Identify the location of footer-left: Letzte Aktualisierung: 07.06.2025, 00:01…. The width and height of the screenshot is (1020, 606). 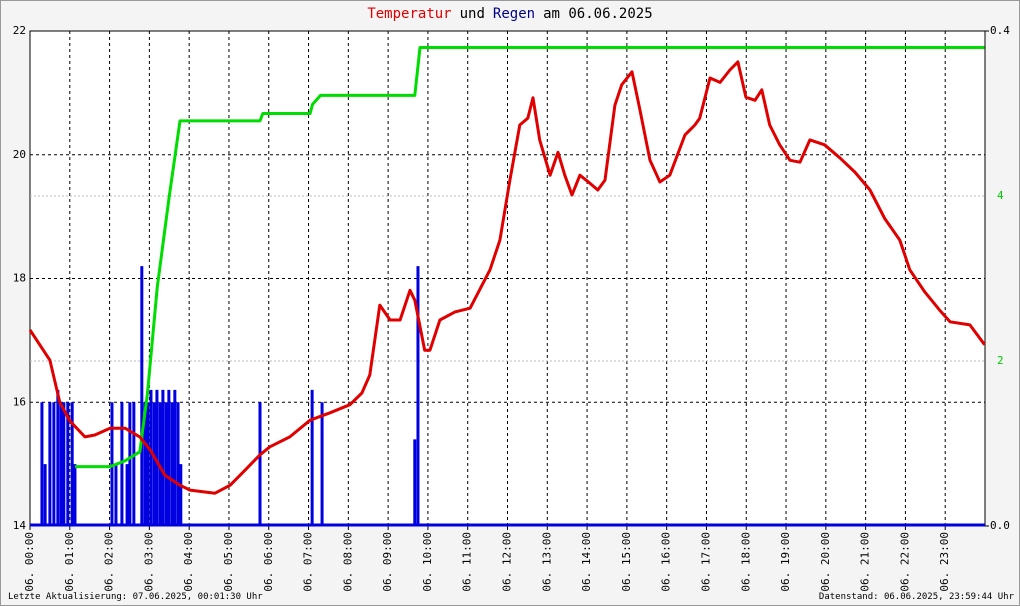
(135, 597).